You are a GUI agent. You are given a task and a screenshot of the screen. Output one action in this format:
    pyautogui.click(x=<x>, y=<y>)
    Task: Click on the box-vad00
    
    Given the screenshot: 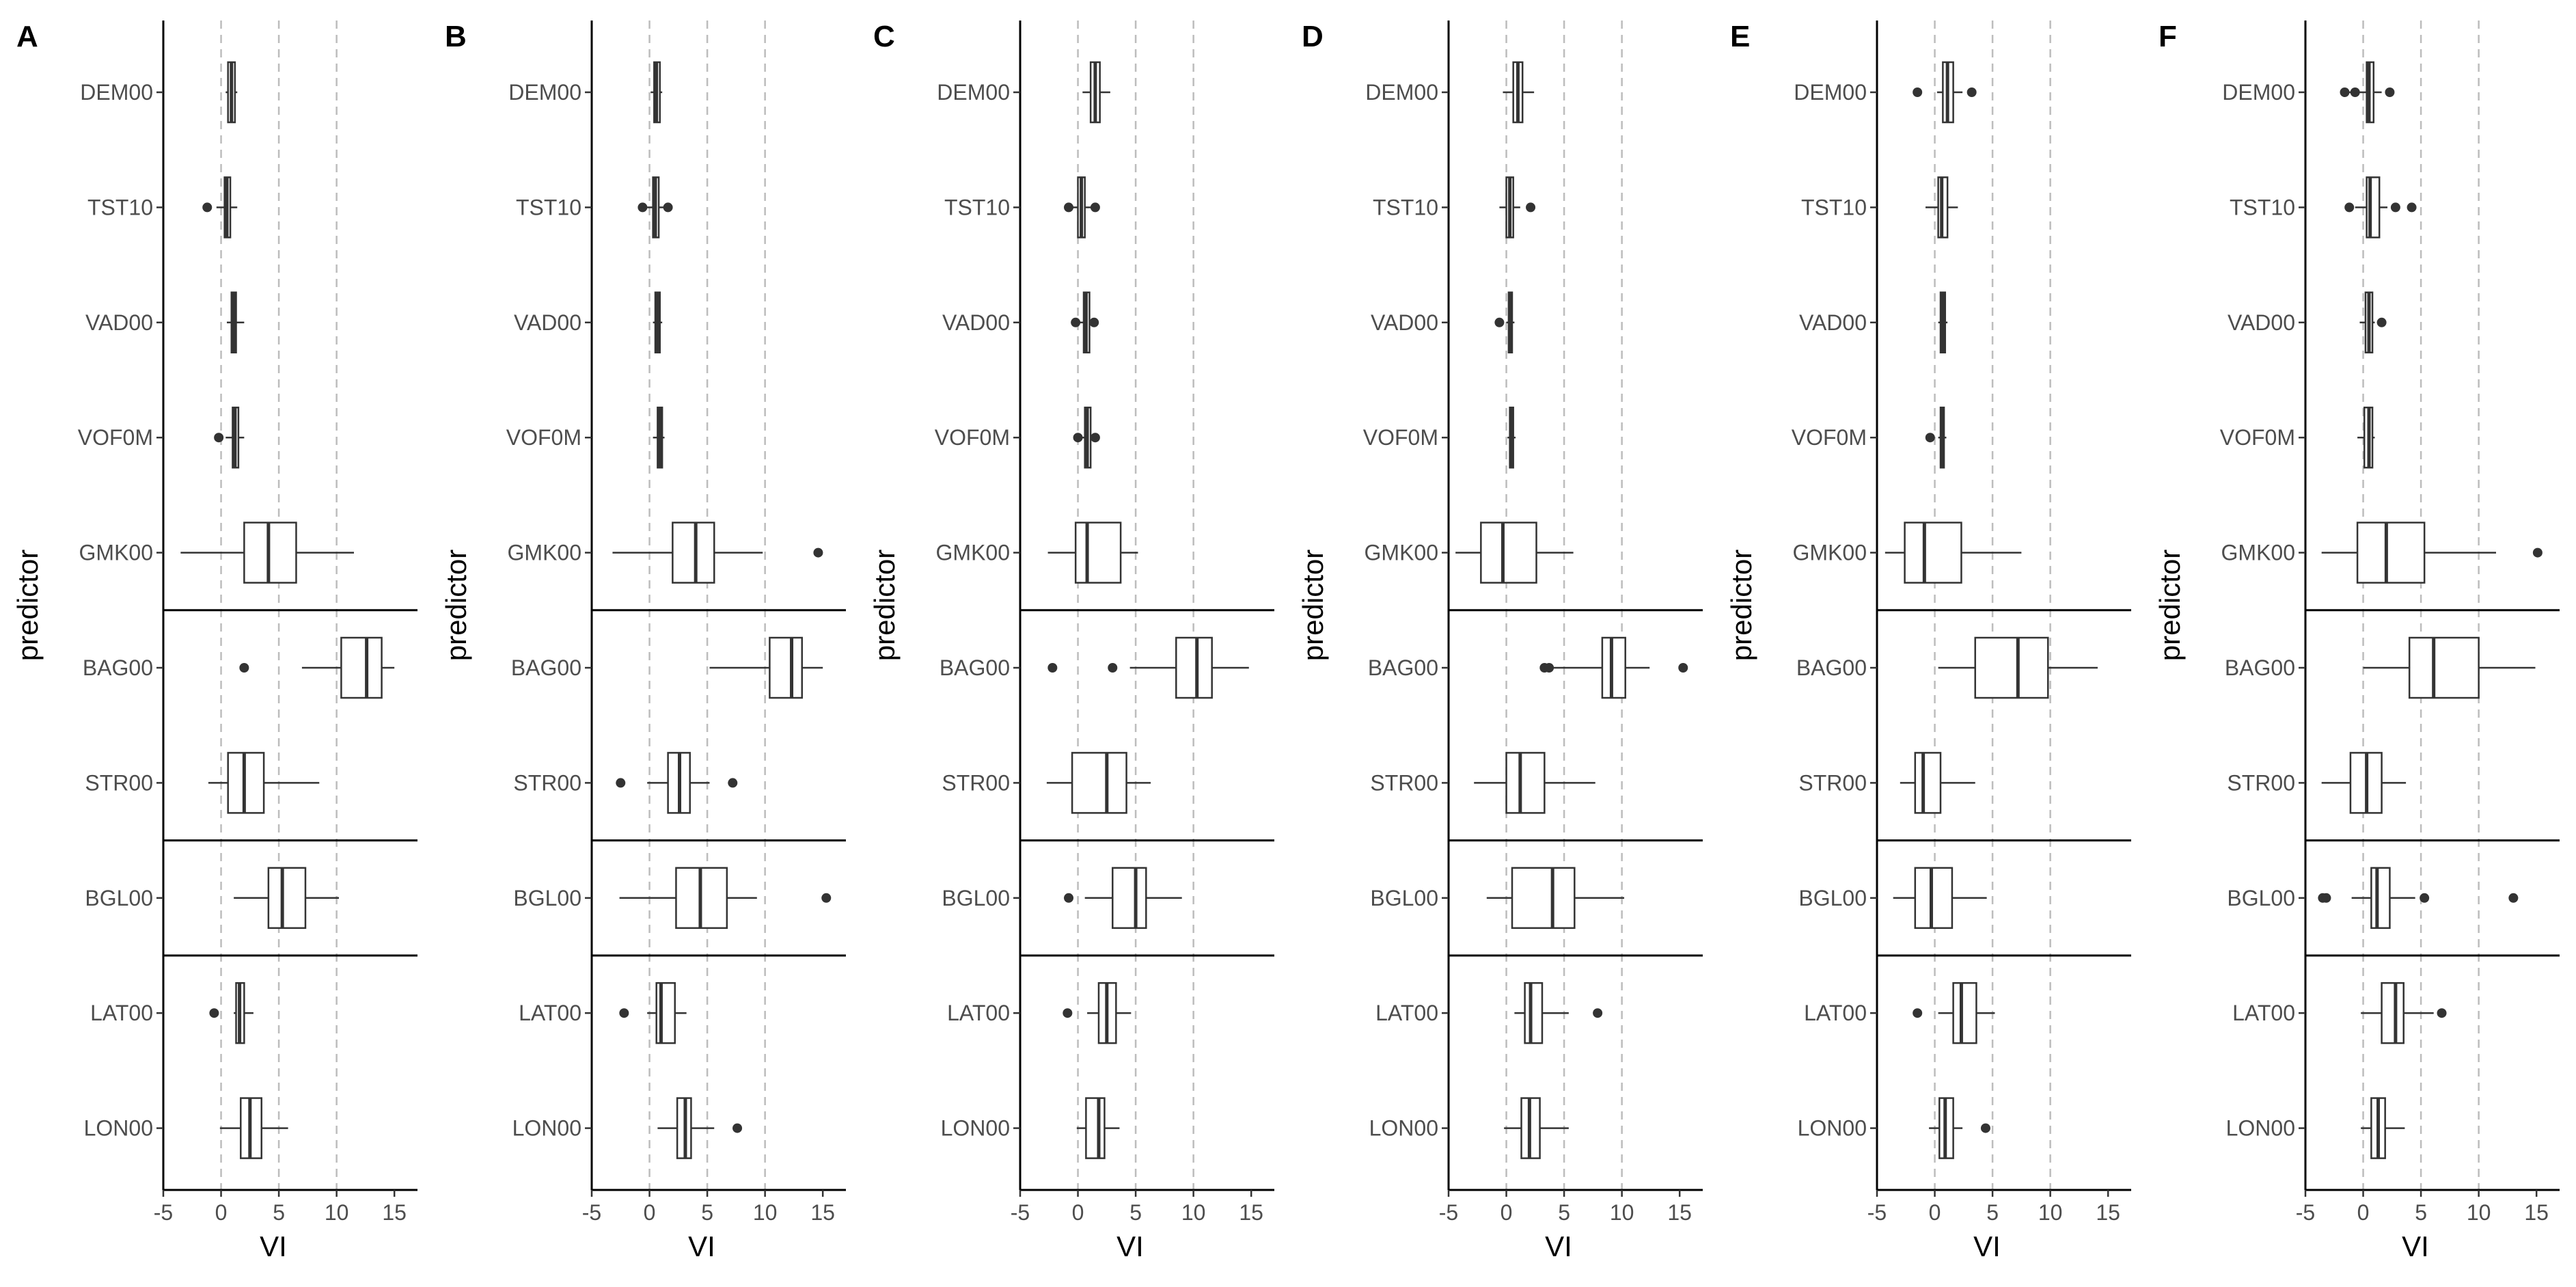 What is the action you would take?
    pyautogui.click(x=658, y=322)
    